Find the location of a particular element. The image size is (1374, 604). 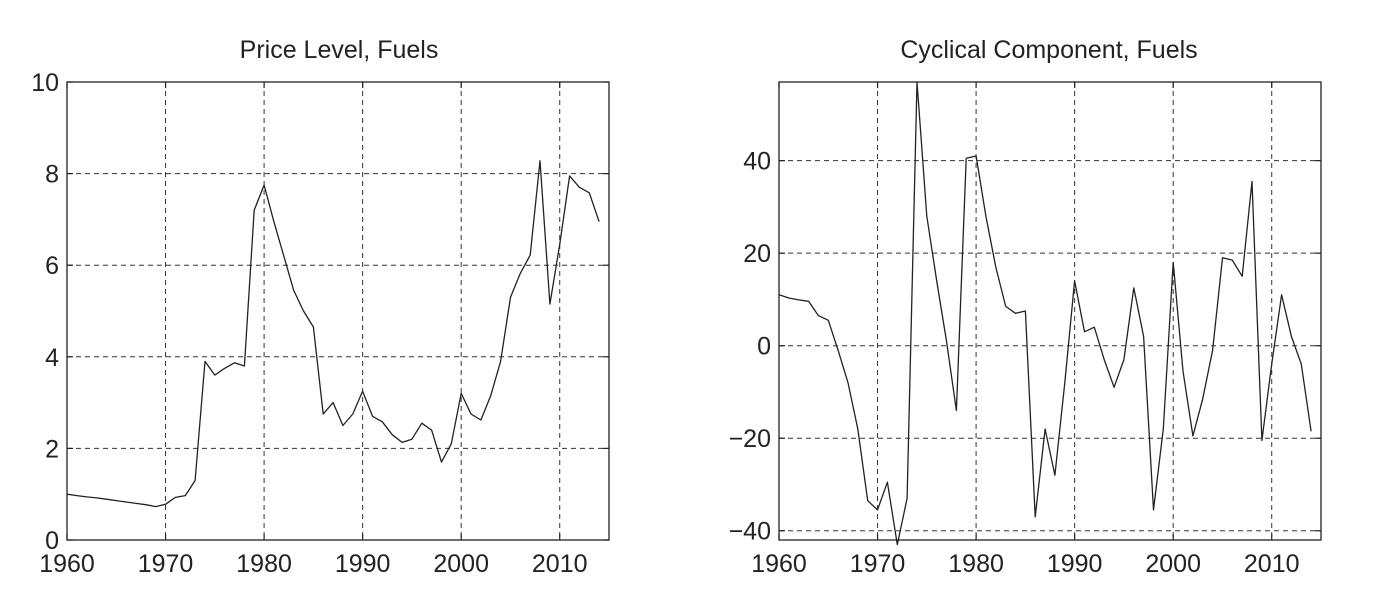

y-tick-label: 8 is located at coordinates (52, 175).